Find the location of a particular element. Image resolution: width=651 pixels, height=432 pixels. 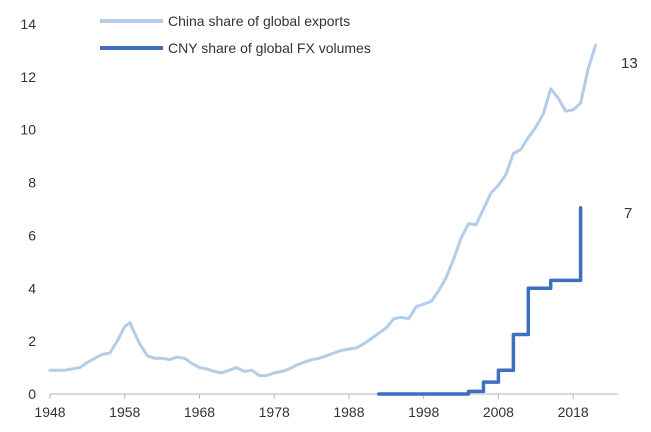

legend-label-fx: CNY share of global FX volumes is located at coordinates (269, 48).